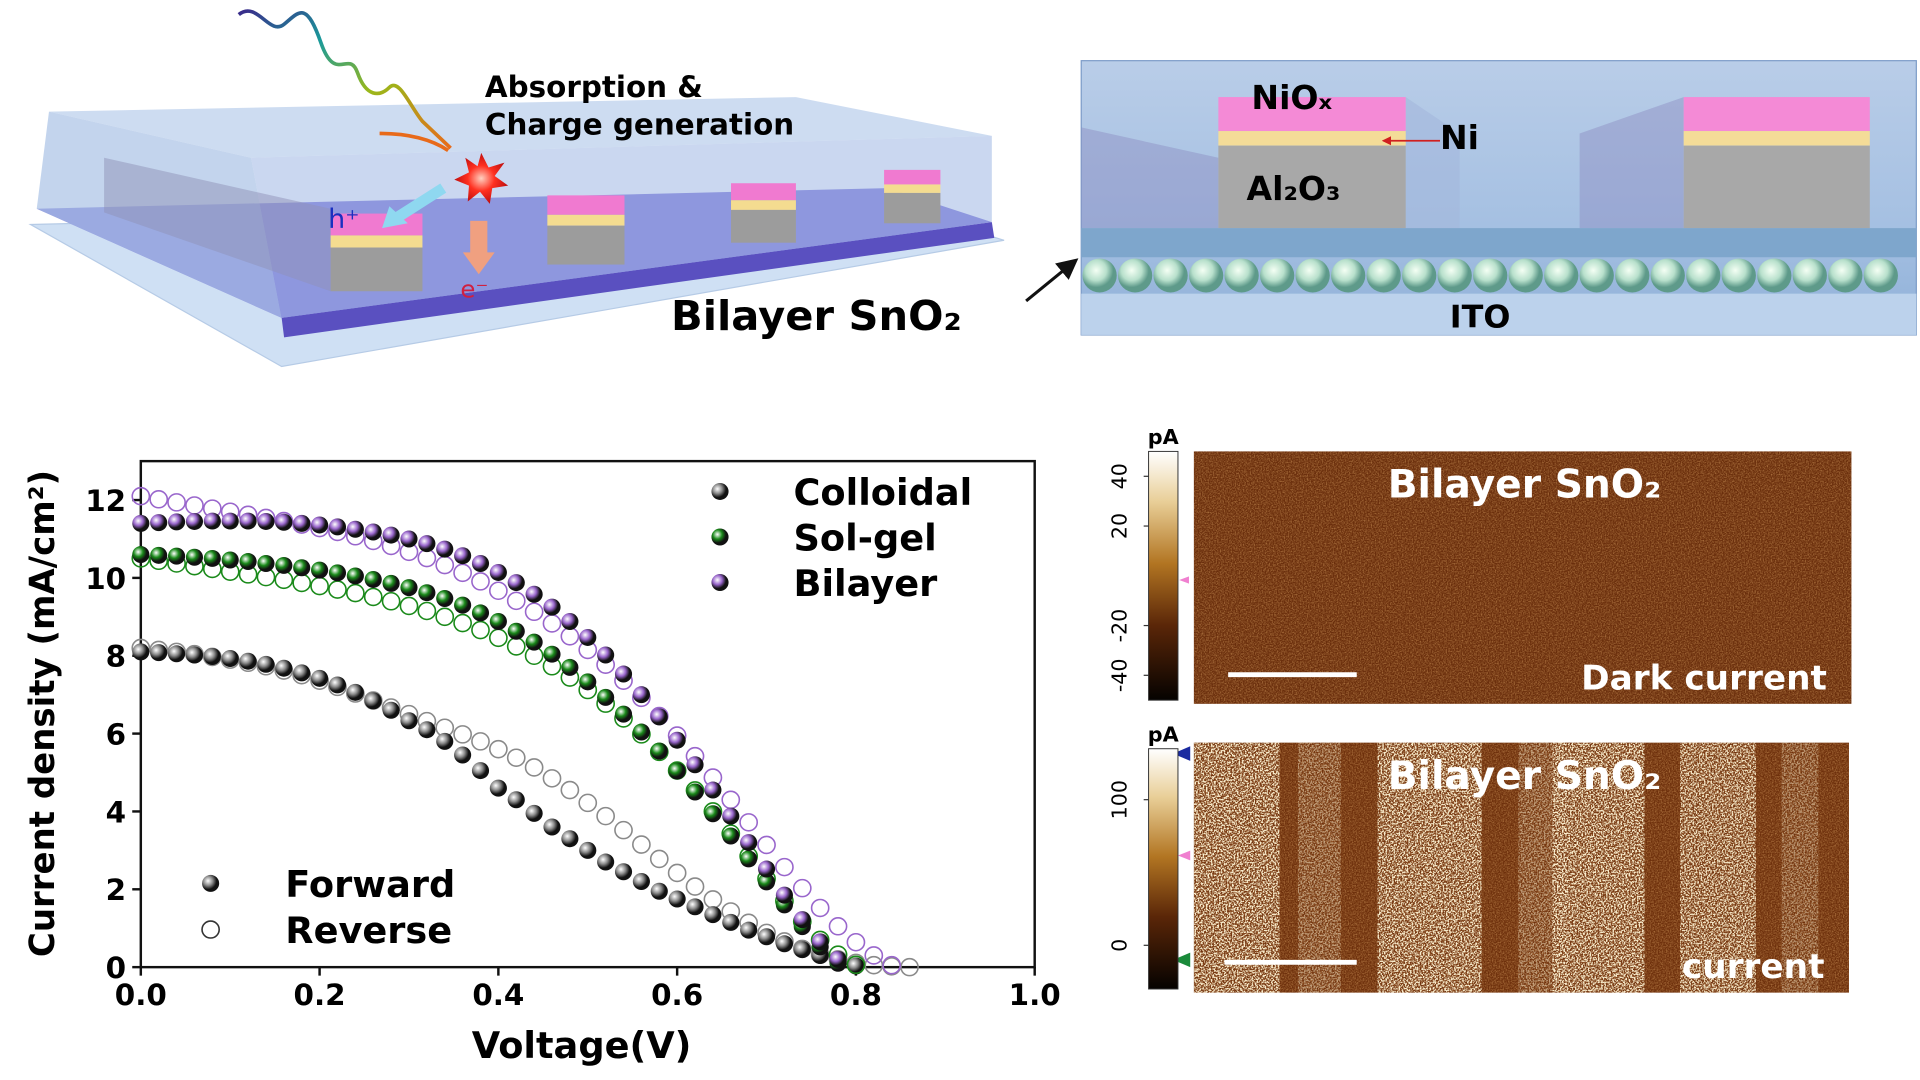  What do you see at coordinates (1704, 678) in the screenshot?
I see `afm-label: Dark current` at bounding box center [1704, 678].